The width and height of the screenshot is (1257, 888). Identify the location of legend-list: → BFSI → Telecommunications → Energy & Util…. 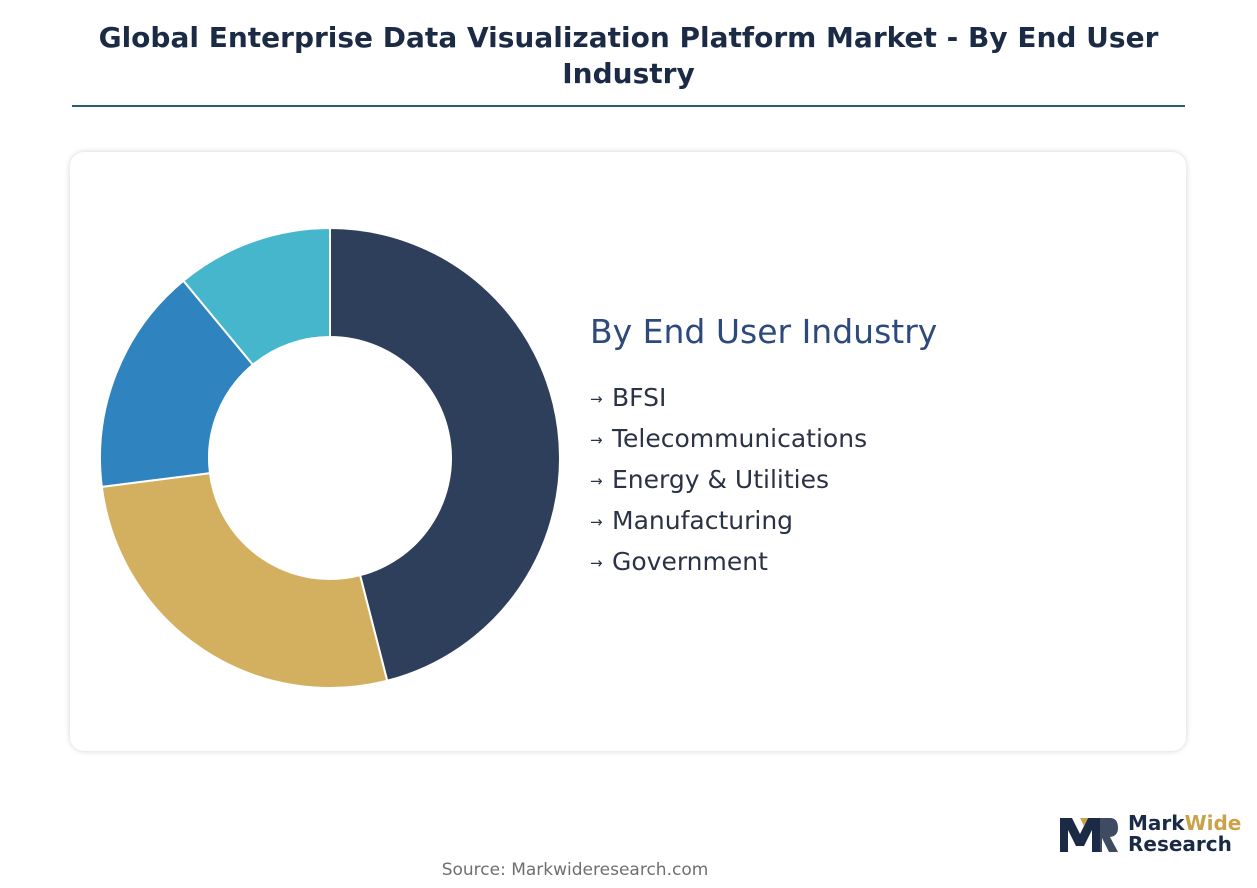
(763, 479).